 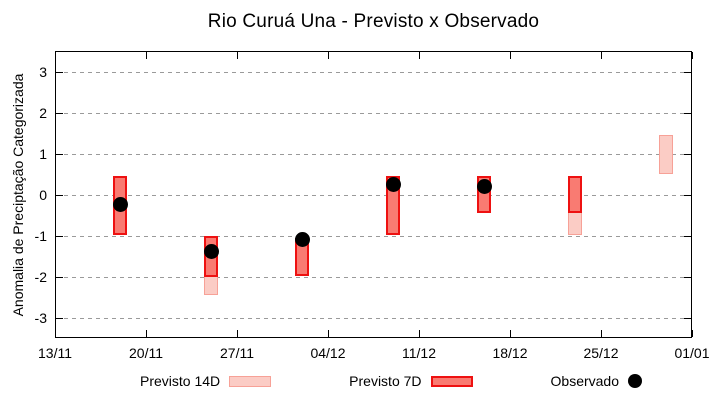 I want to click on legend-item-observado: Observado, so click(x=596, y=381).